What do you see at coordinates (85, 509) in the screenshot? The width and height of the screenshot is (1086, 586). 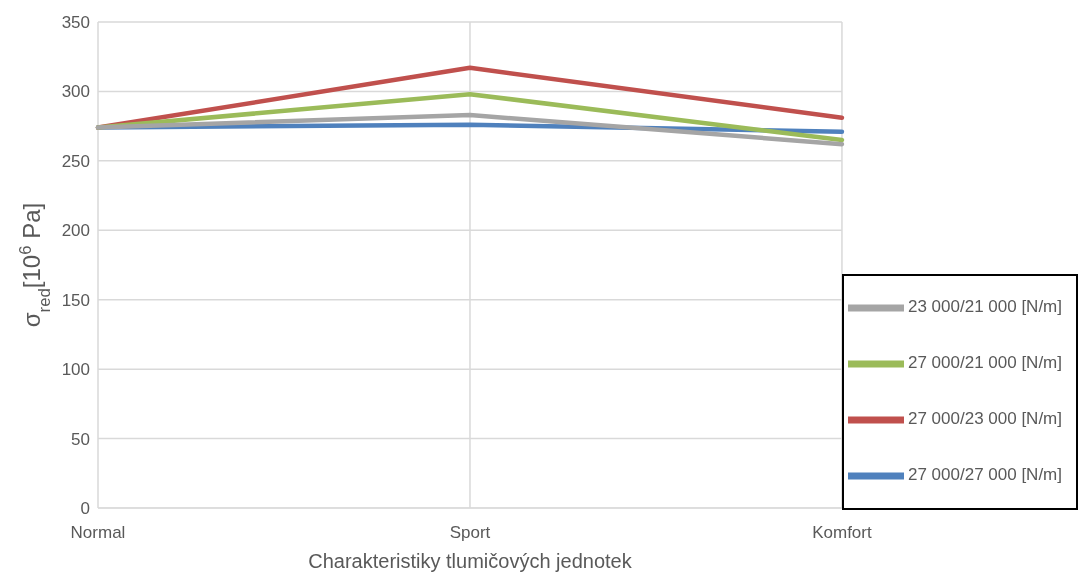 I see `y-tick-label: 0` at bounding box center [85, 509].